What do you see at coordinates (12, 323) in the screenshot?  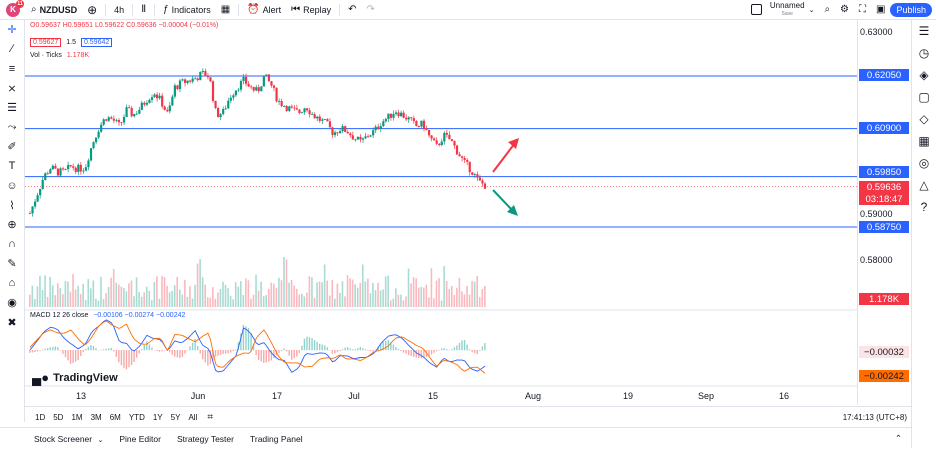 I see `trash-icon: ✖` at bounding box center [12, 323].